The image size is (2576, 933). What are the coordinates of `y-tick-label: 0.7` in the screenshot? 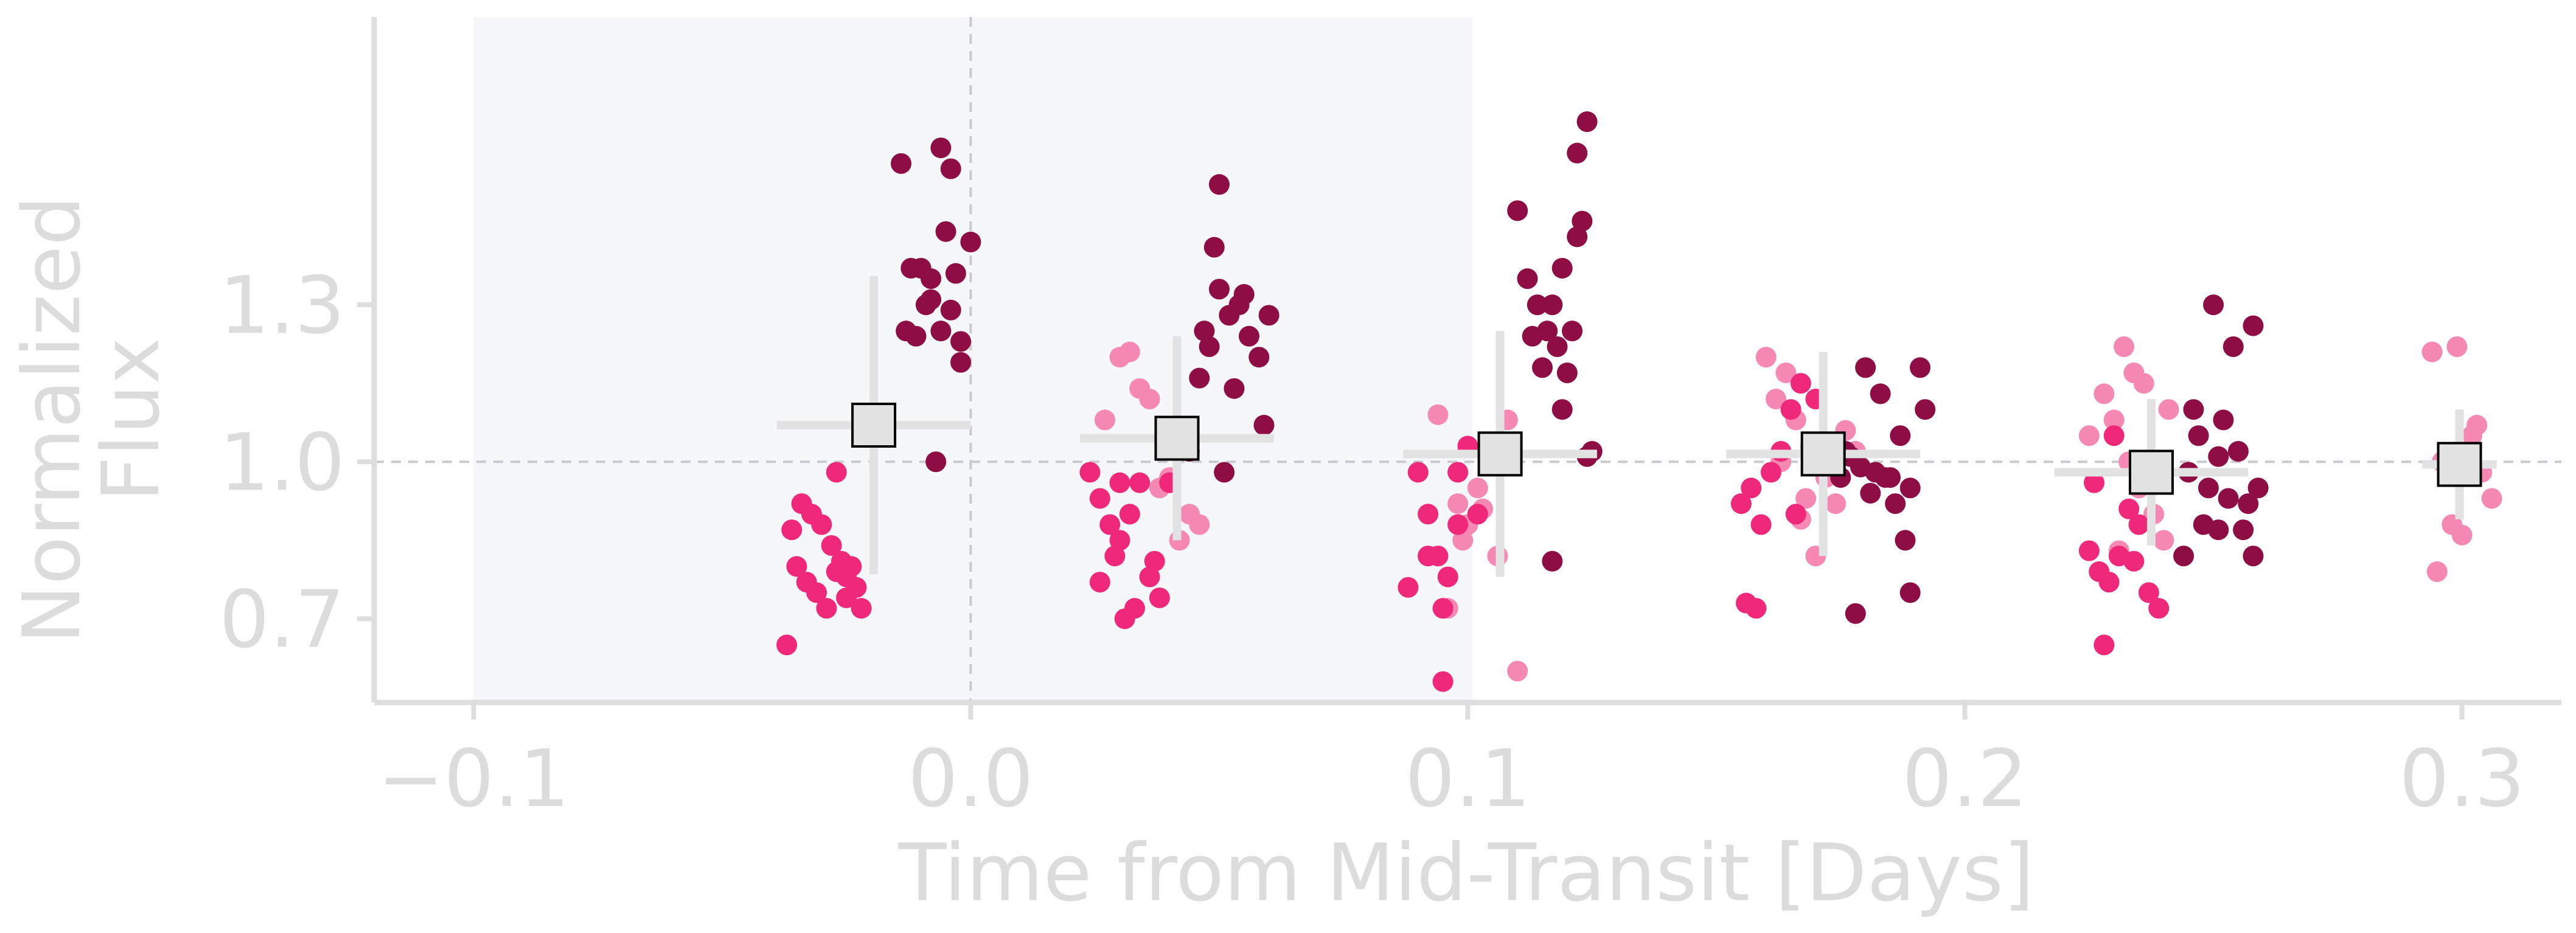 It's located at (282, 619).